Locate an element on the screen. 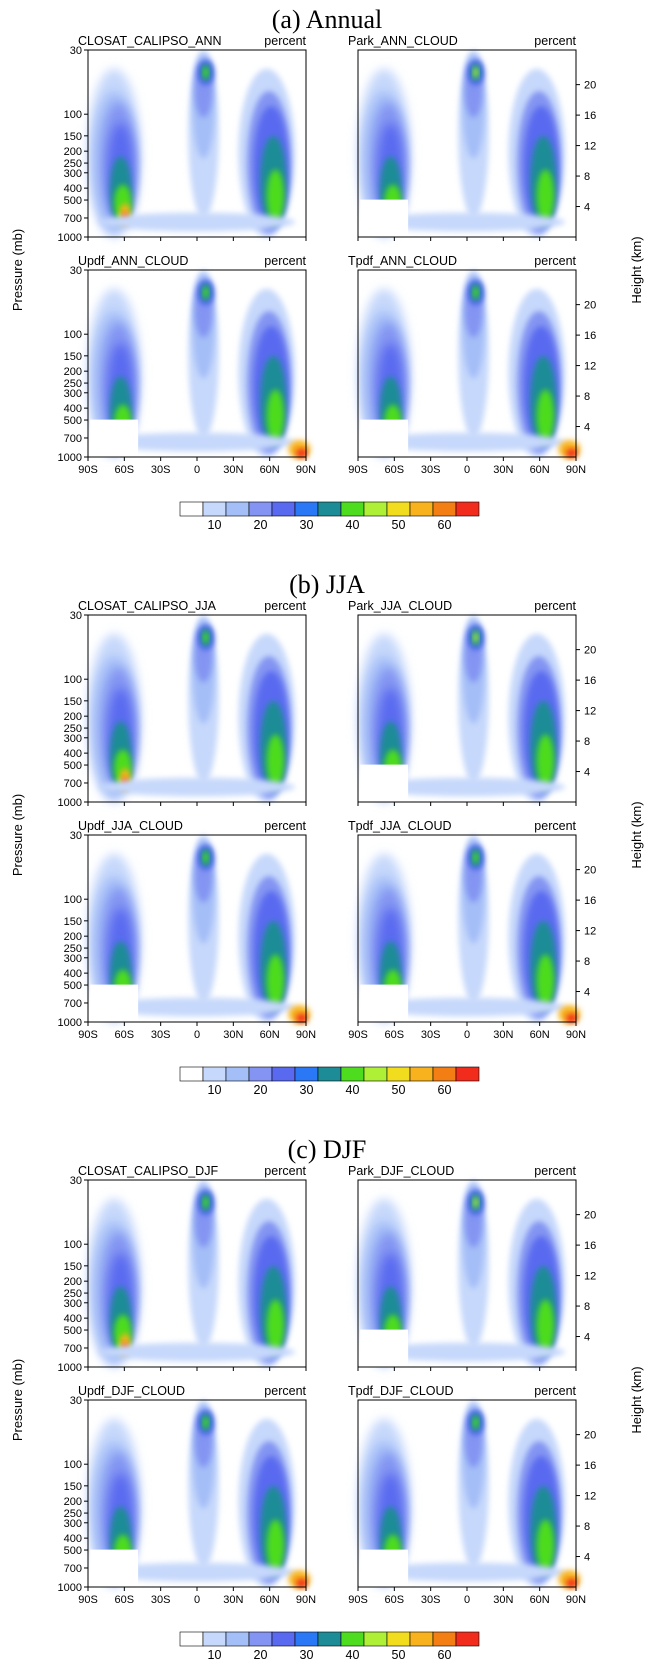  panel-title: Tpdf_ANN_CLOUD is located at coordinates (402, 261).